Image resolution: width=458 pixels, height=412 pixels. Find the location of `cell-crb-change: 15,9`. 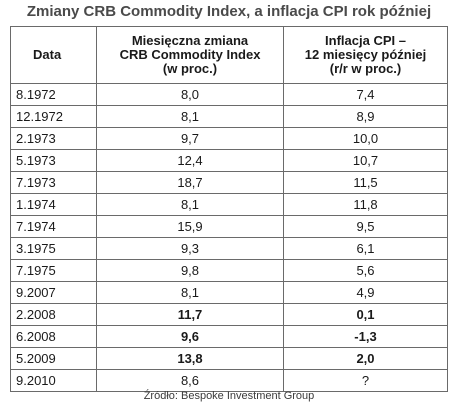

cell-crb-change: 15,9 is located at coordinates (190, 226).